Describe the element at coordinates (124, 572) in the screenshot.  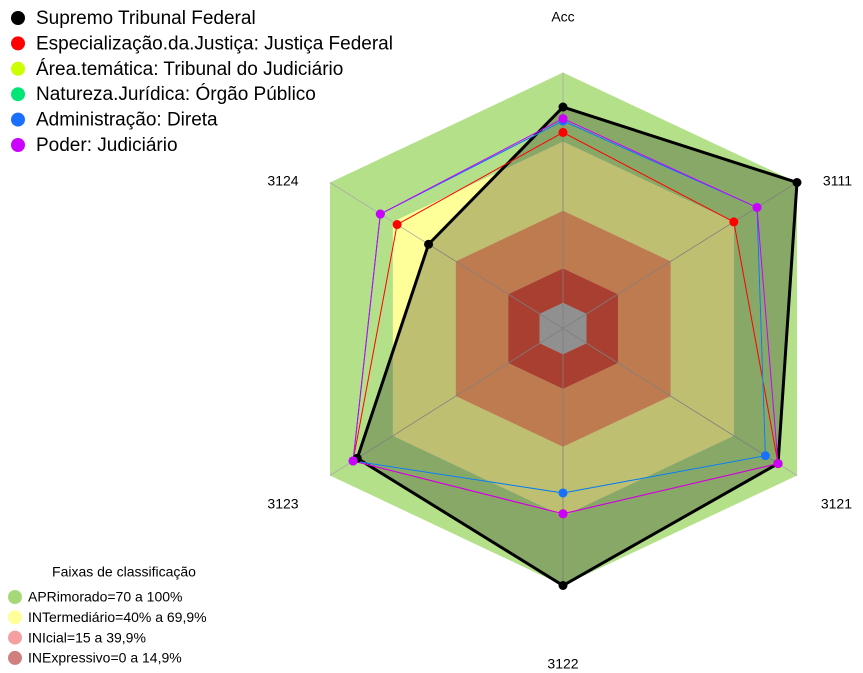
I see `bands-legend-title: Faixas de classificação` at that location.